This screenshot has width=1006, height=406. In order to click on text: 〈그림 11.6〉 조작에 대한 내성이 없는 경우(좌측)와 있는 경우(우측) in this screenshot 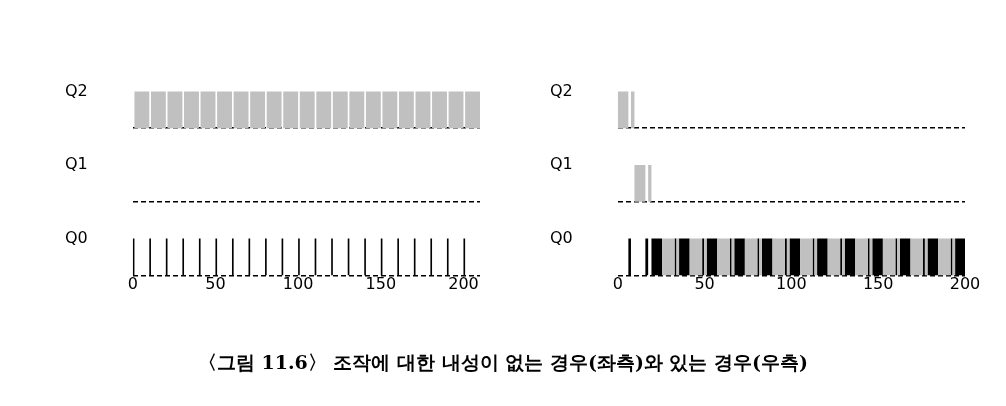, I will do `click(503, 362)`.